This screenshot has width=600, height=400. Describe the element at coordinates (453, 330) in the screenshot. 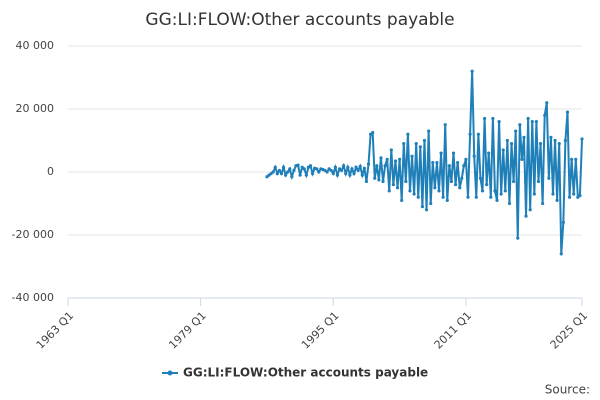

I see `x-tick-label: 2011 Q1` at that location.